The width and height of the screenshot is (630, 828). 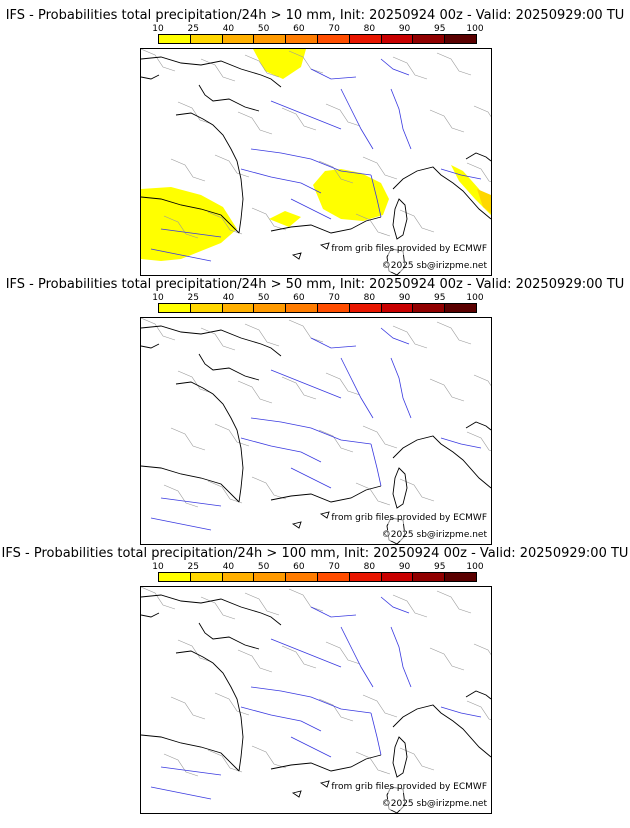 I want to click on scale-tick-label: 40, so click(x=228, y=567).